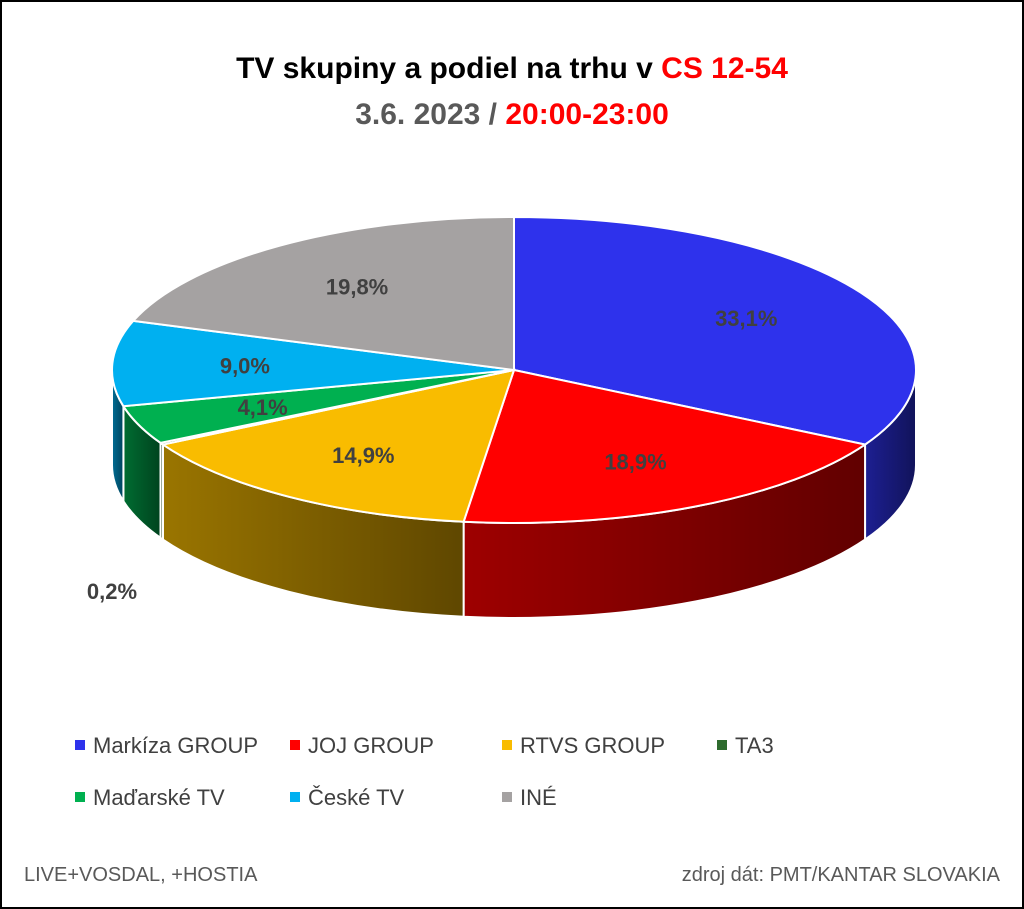  I want to click on legend-label: INÉ, so click(538, 797).